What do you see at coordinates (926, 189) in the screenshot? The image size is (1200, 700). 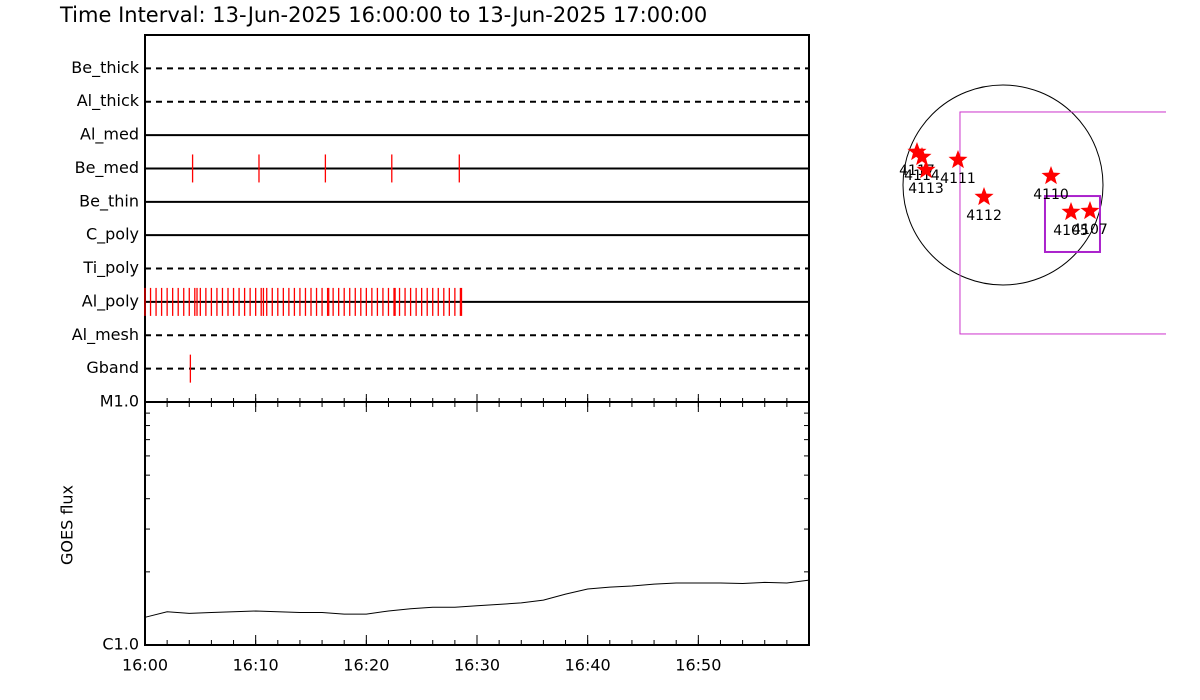 I see `region-label: 4113` at bounding box center [926, 189].